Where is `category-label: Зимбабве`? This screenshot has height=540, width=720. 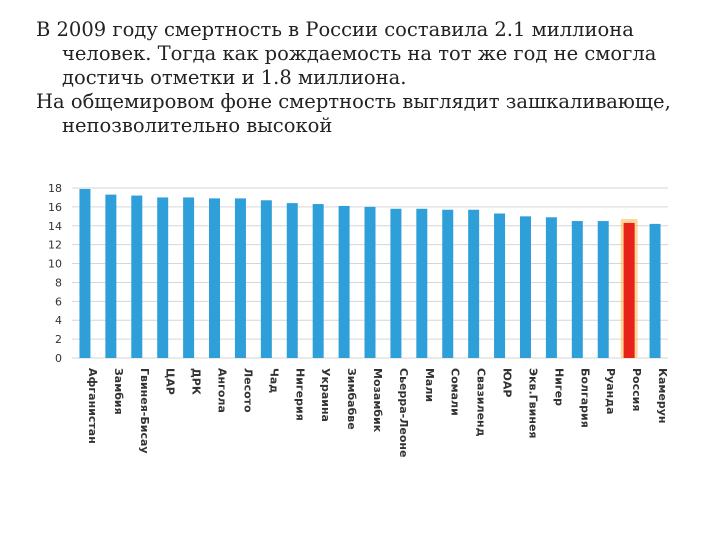
category-label: Зимбабве is located at coordinates (351, 399).